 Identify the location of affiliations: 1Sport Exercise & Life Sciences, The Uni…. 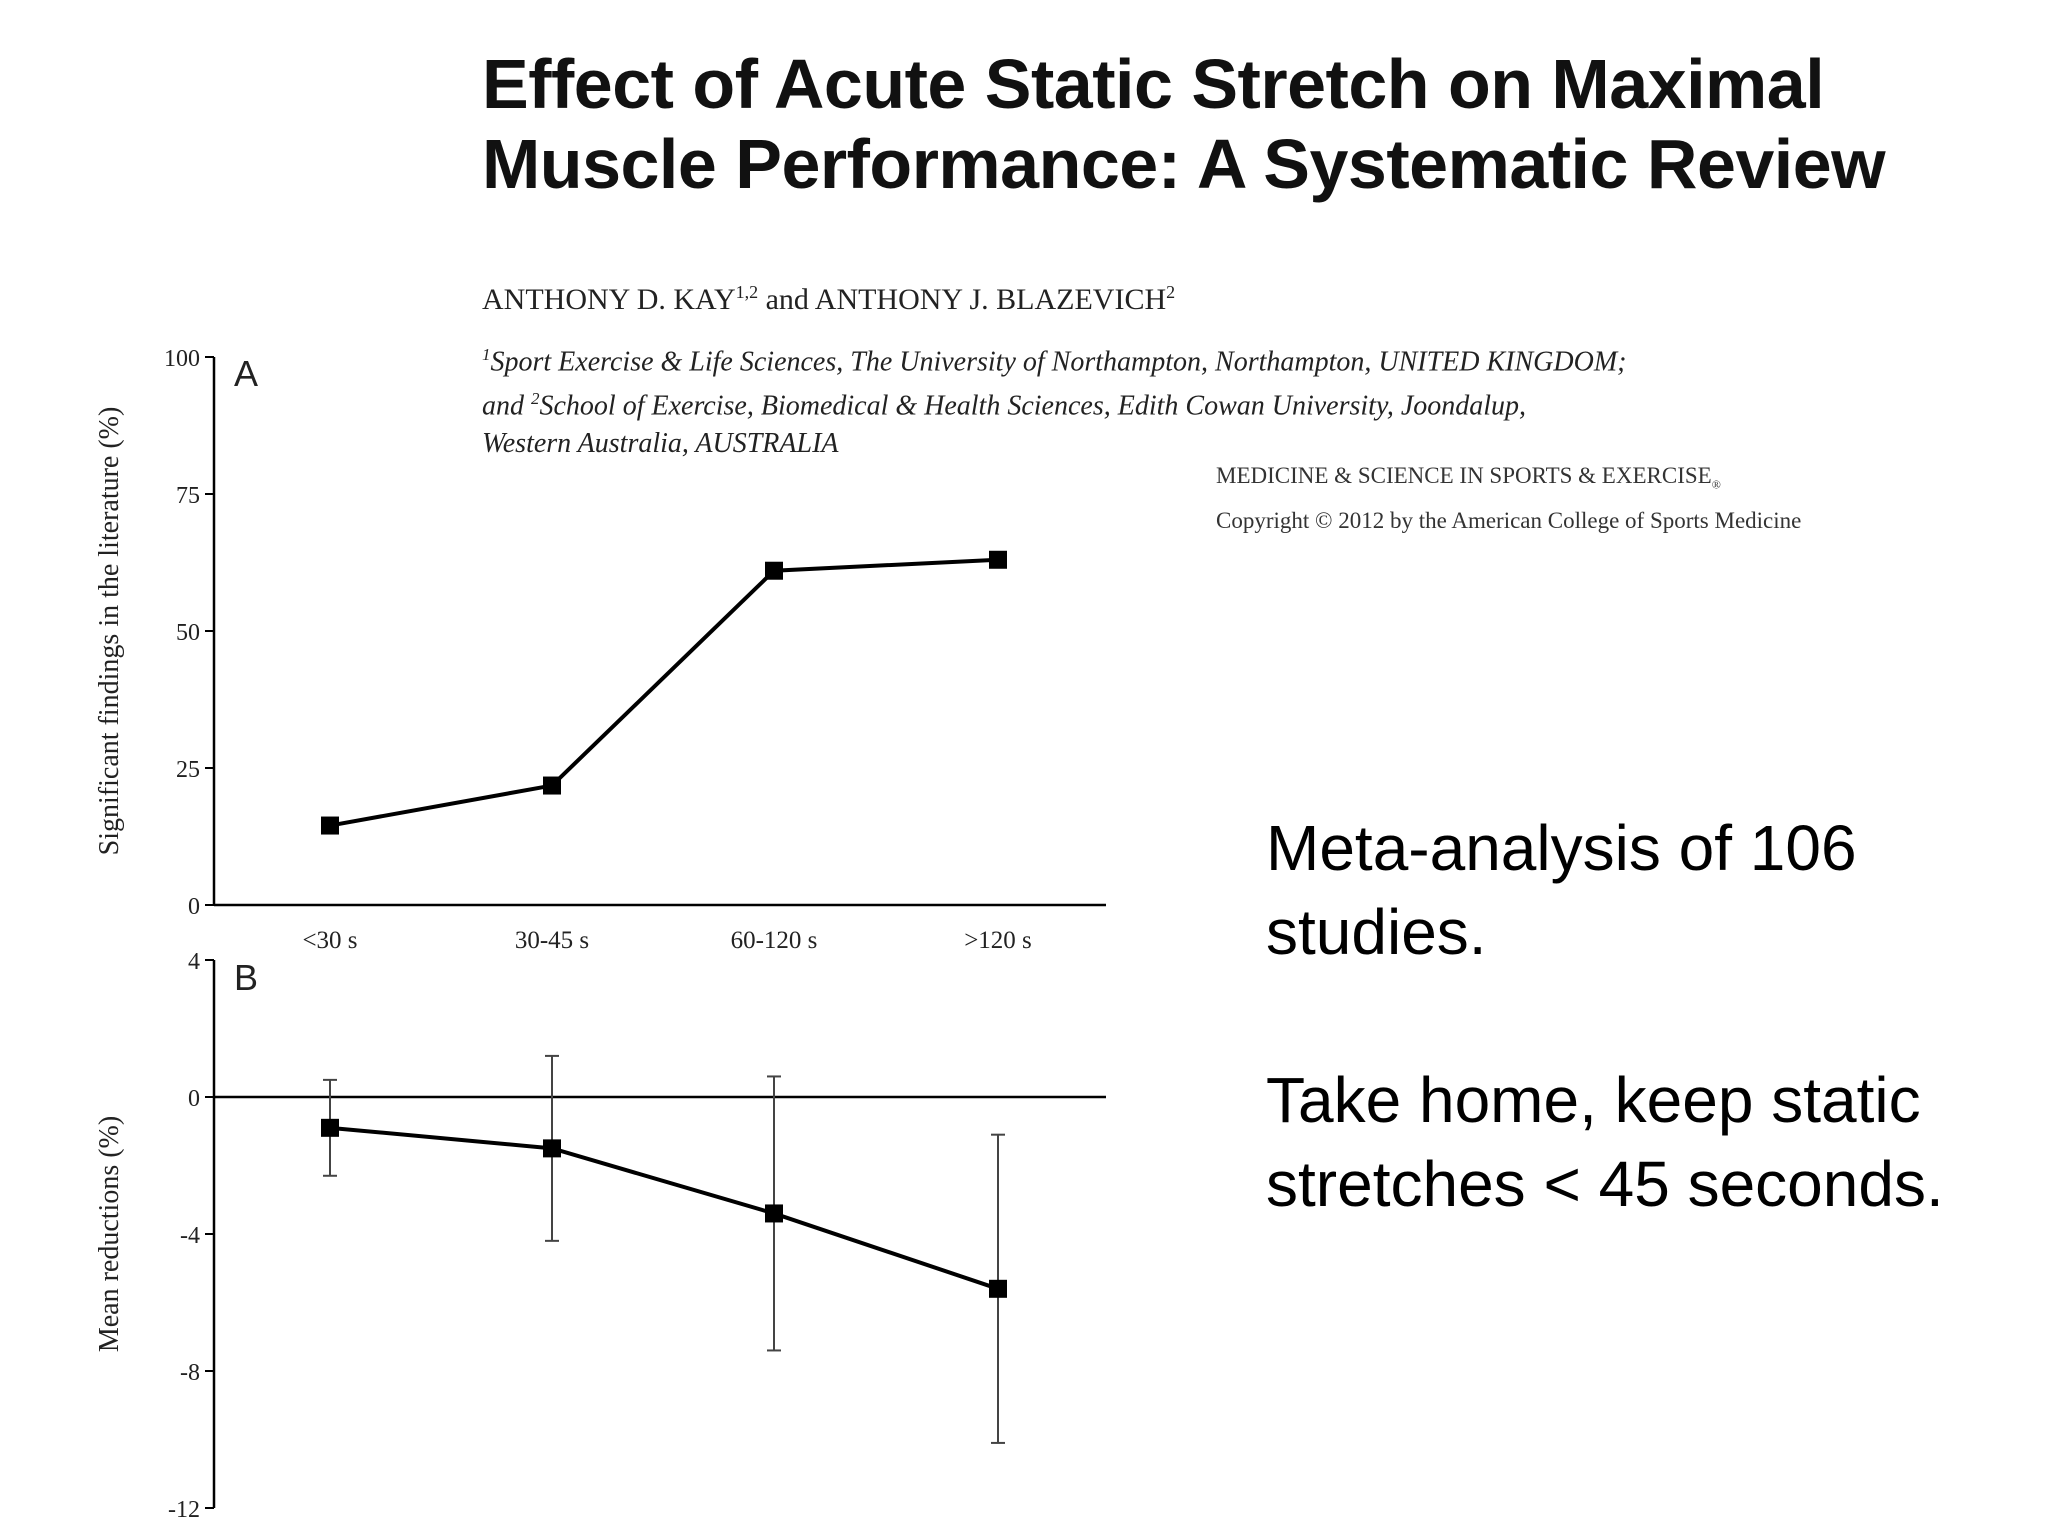
(1182, 399).